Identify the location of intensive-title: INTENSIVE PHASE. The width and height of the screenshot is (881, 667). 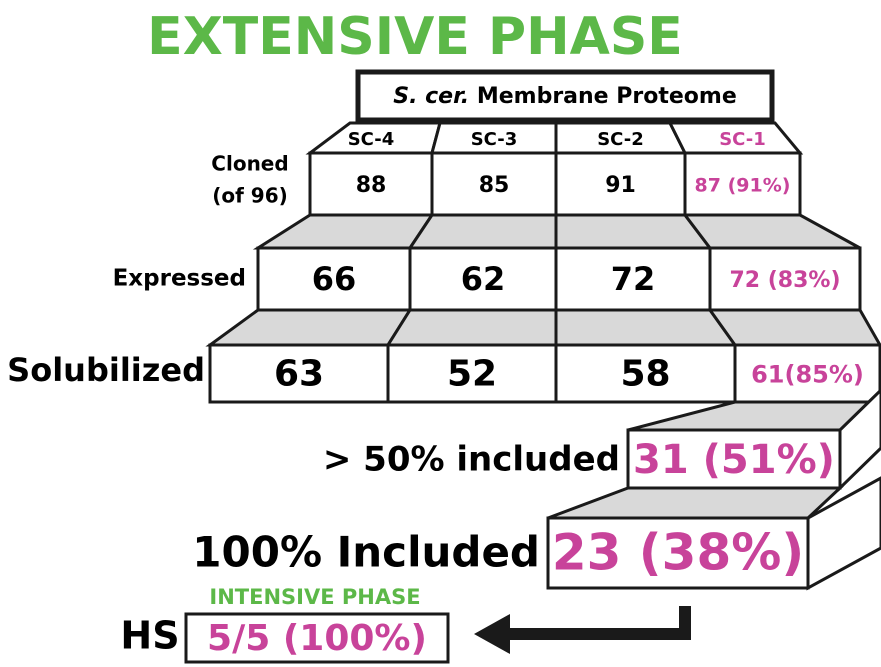
(314, 597).